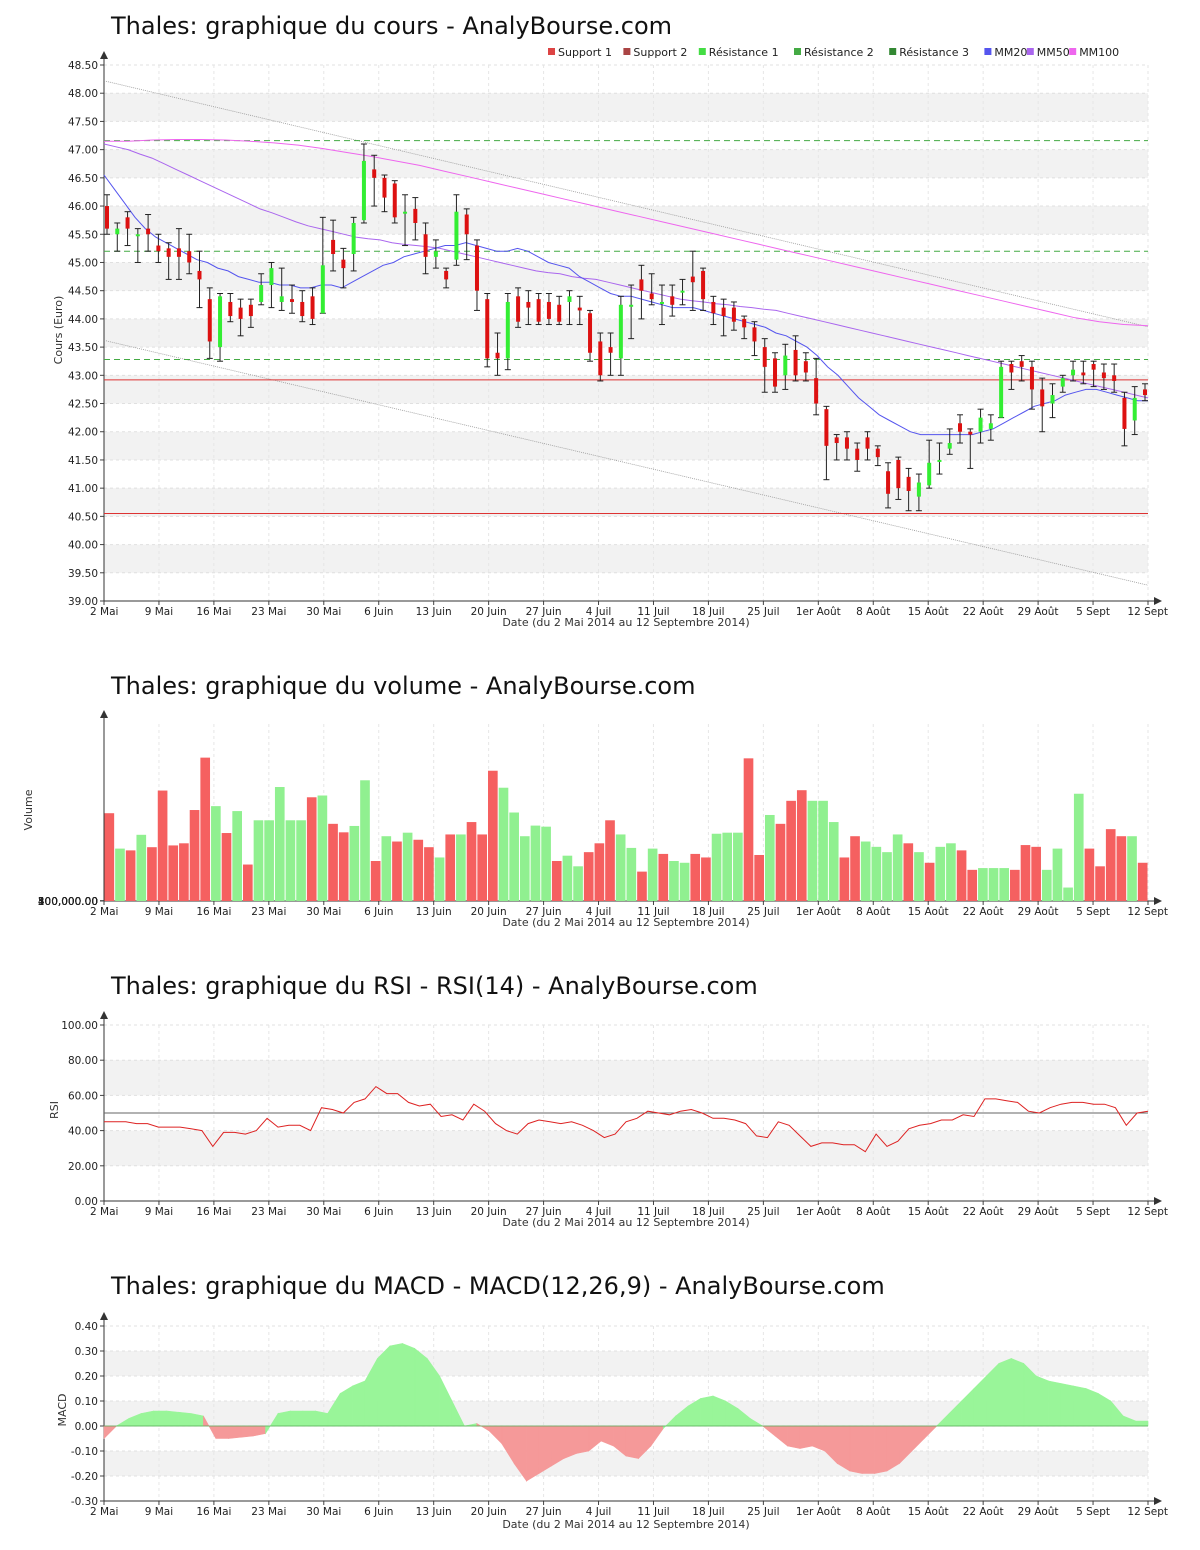 The image size is (1200, 1550). Describe the element at coordinates (323, 612) in the screenshot. I see `price-xtick-label: 30 Mai` at that location.